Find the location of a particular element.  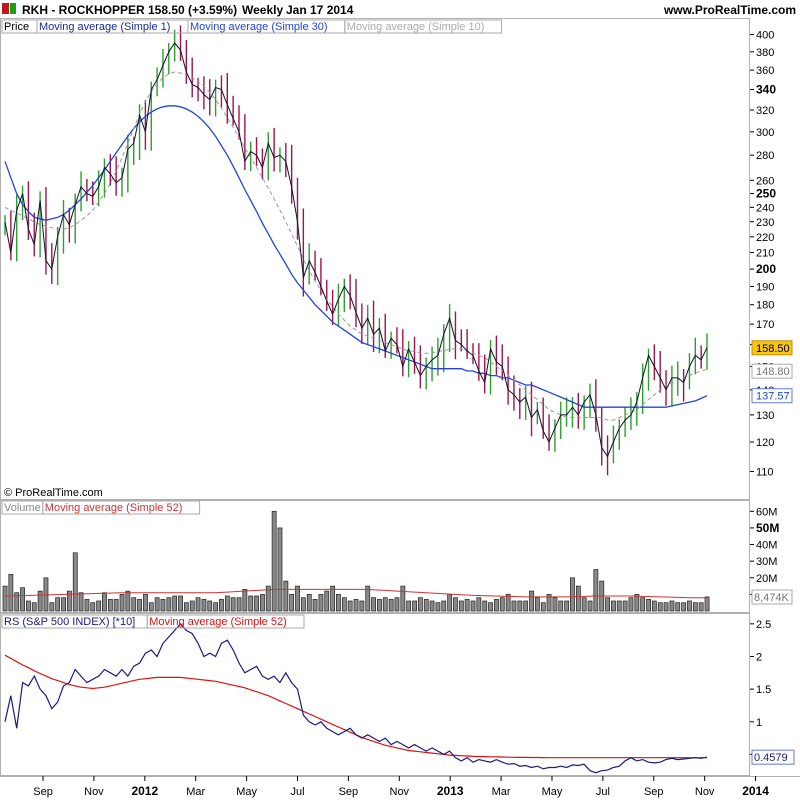

last-price-tag-box is located at coordinates (772, 348).